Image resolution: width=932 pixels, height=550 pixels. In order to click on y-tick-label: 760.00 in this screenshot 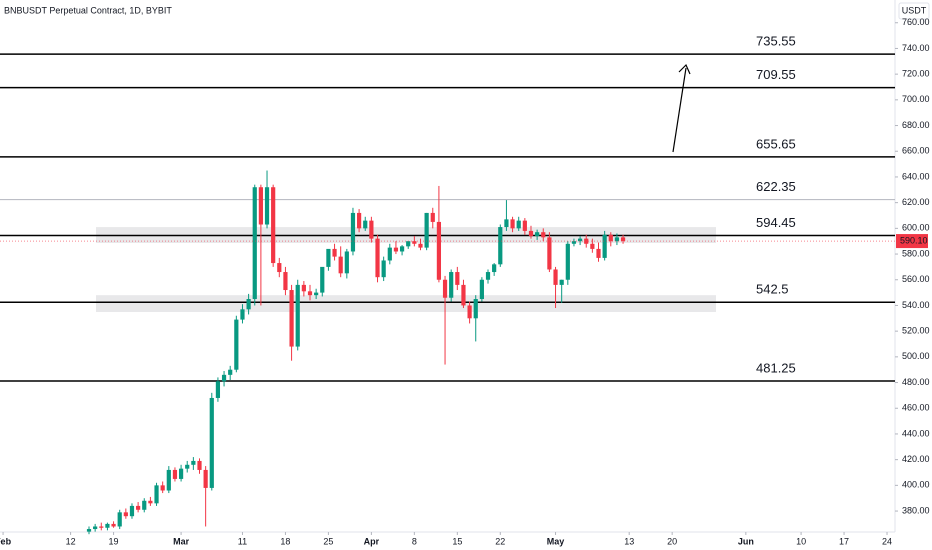, I will do `click(916, 22)`.